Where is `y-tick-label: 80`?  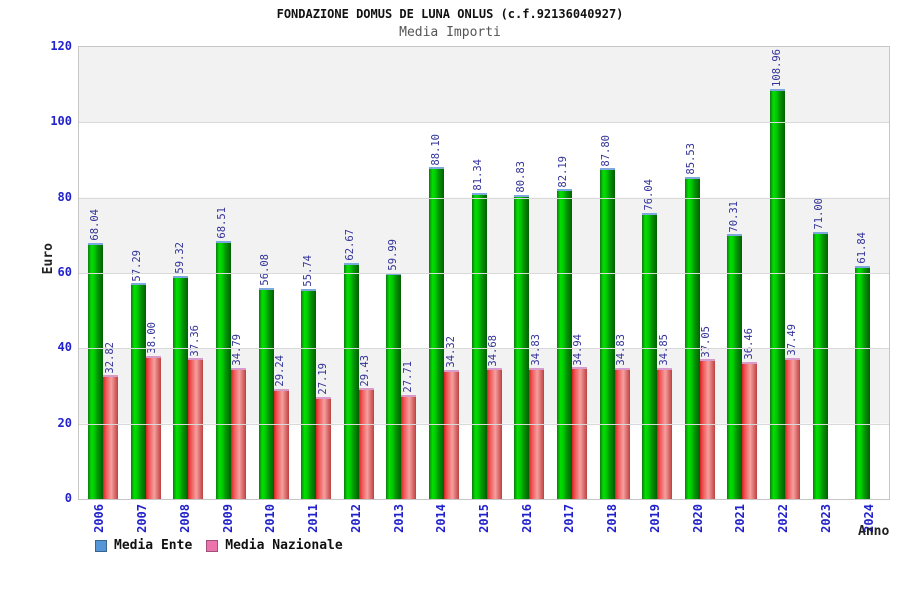 y-tick-label: 80 is located at coordinates (64, 196).